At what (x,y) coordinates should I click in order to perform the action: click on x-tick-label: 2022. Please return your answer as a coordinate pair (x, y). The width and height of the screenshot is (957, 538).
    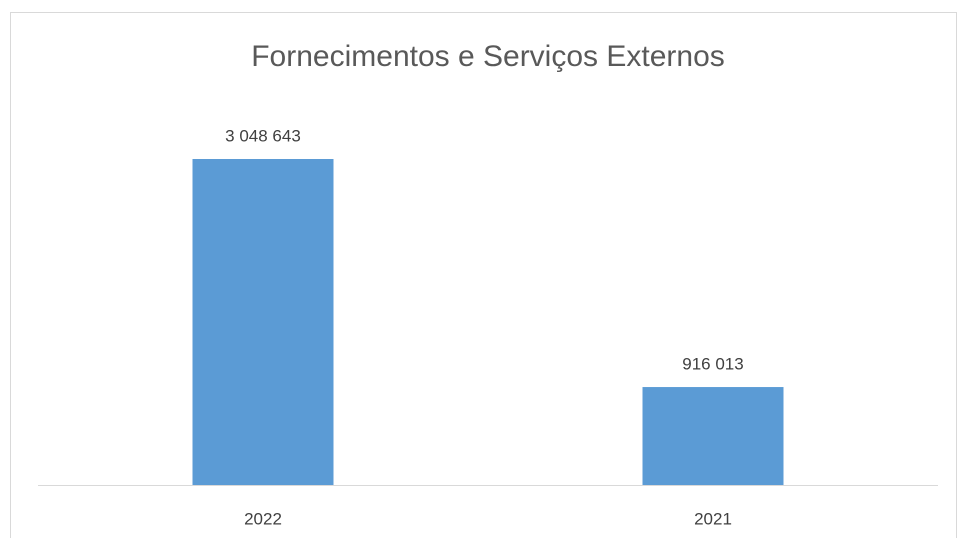
    Looking at the image, I should click on (263, 518).